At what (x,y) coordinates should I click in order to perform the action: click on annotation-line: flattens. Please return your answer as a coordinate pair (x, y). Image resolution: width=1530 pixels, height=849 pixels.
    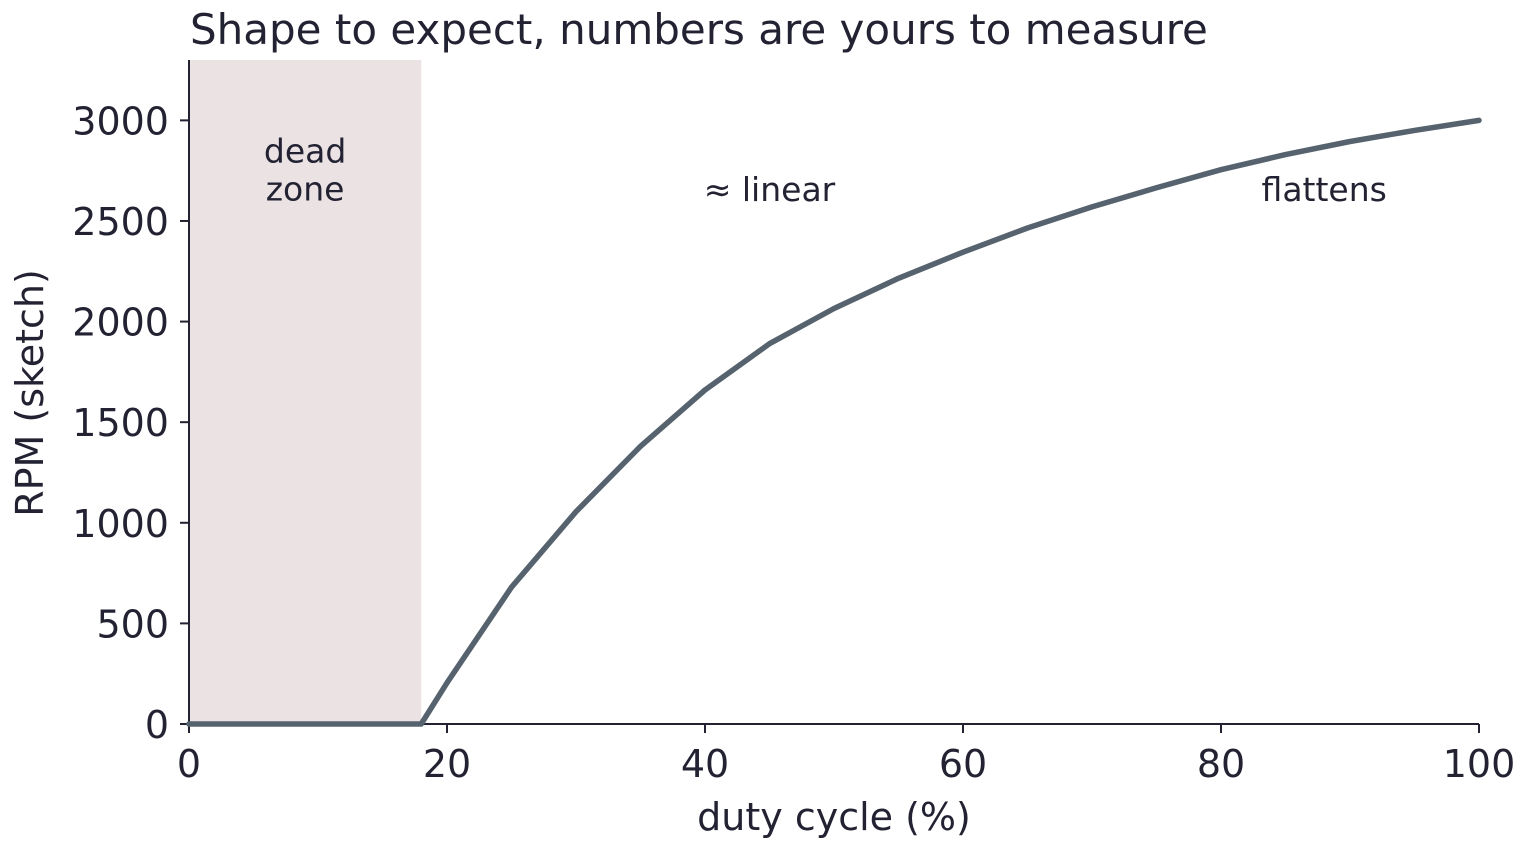
    Looking at the image, I should click on (1324, 189).